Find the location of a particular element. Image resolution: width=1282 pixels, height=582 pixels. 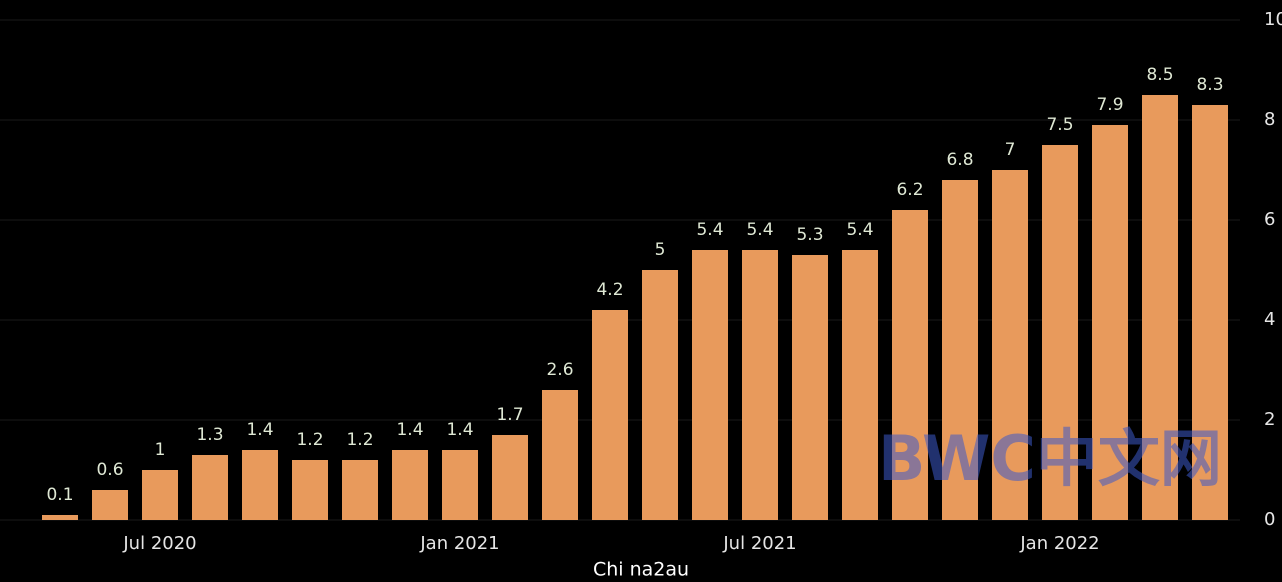

value-label: 1.3 is located at coordinates (209, 435).